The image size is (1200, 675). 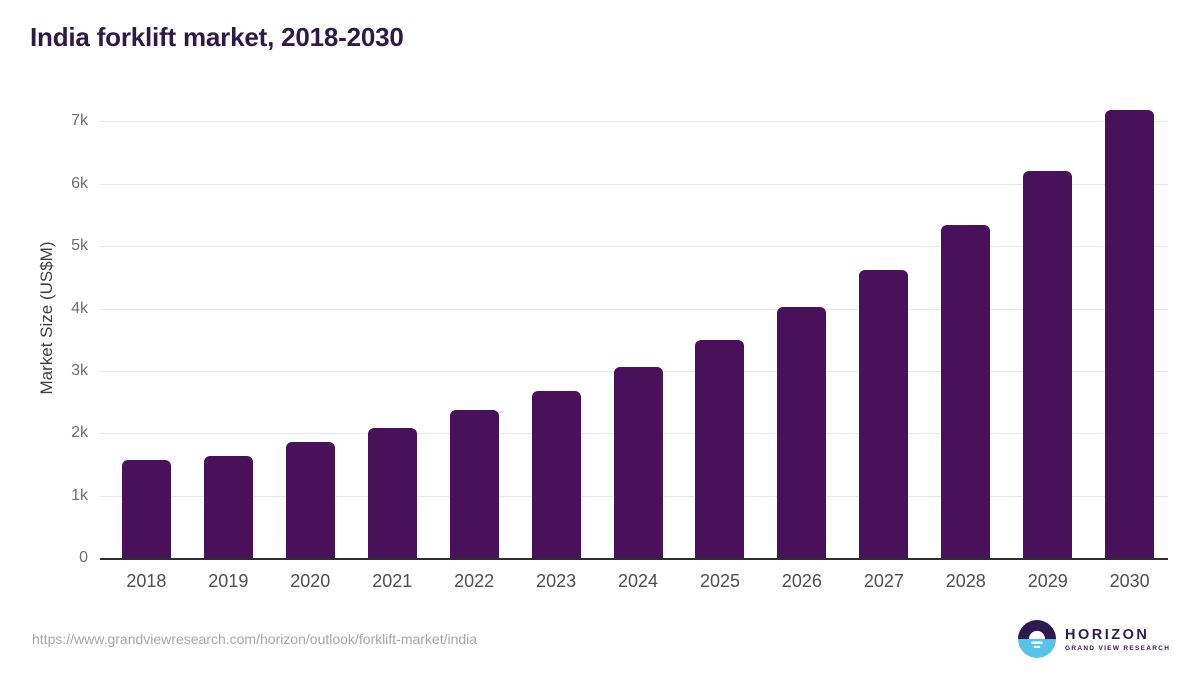 I want to click on bar-2024, so click(x=638, y=462).